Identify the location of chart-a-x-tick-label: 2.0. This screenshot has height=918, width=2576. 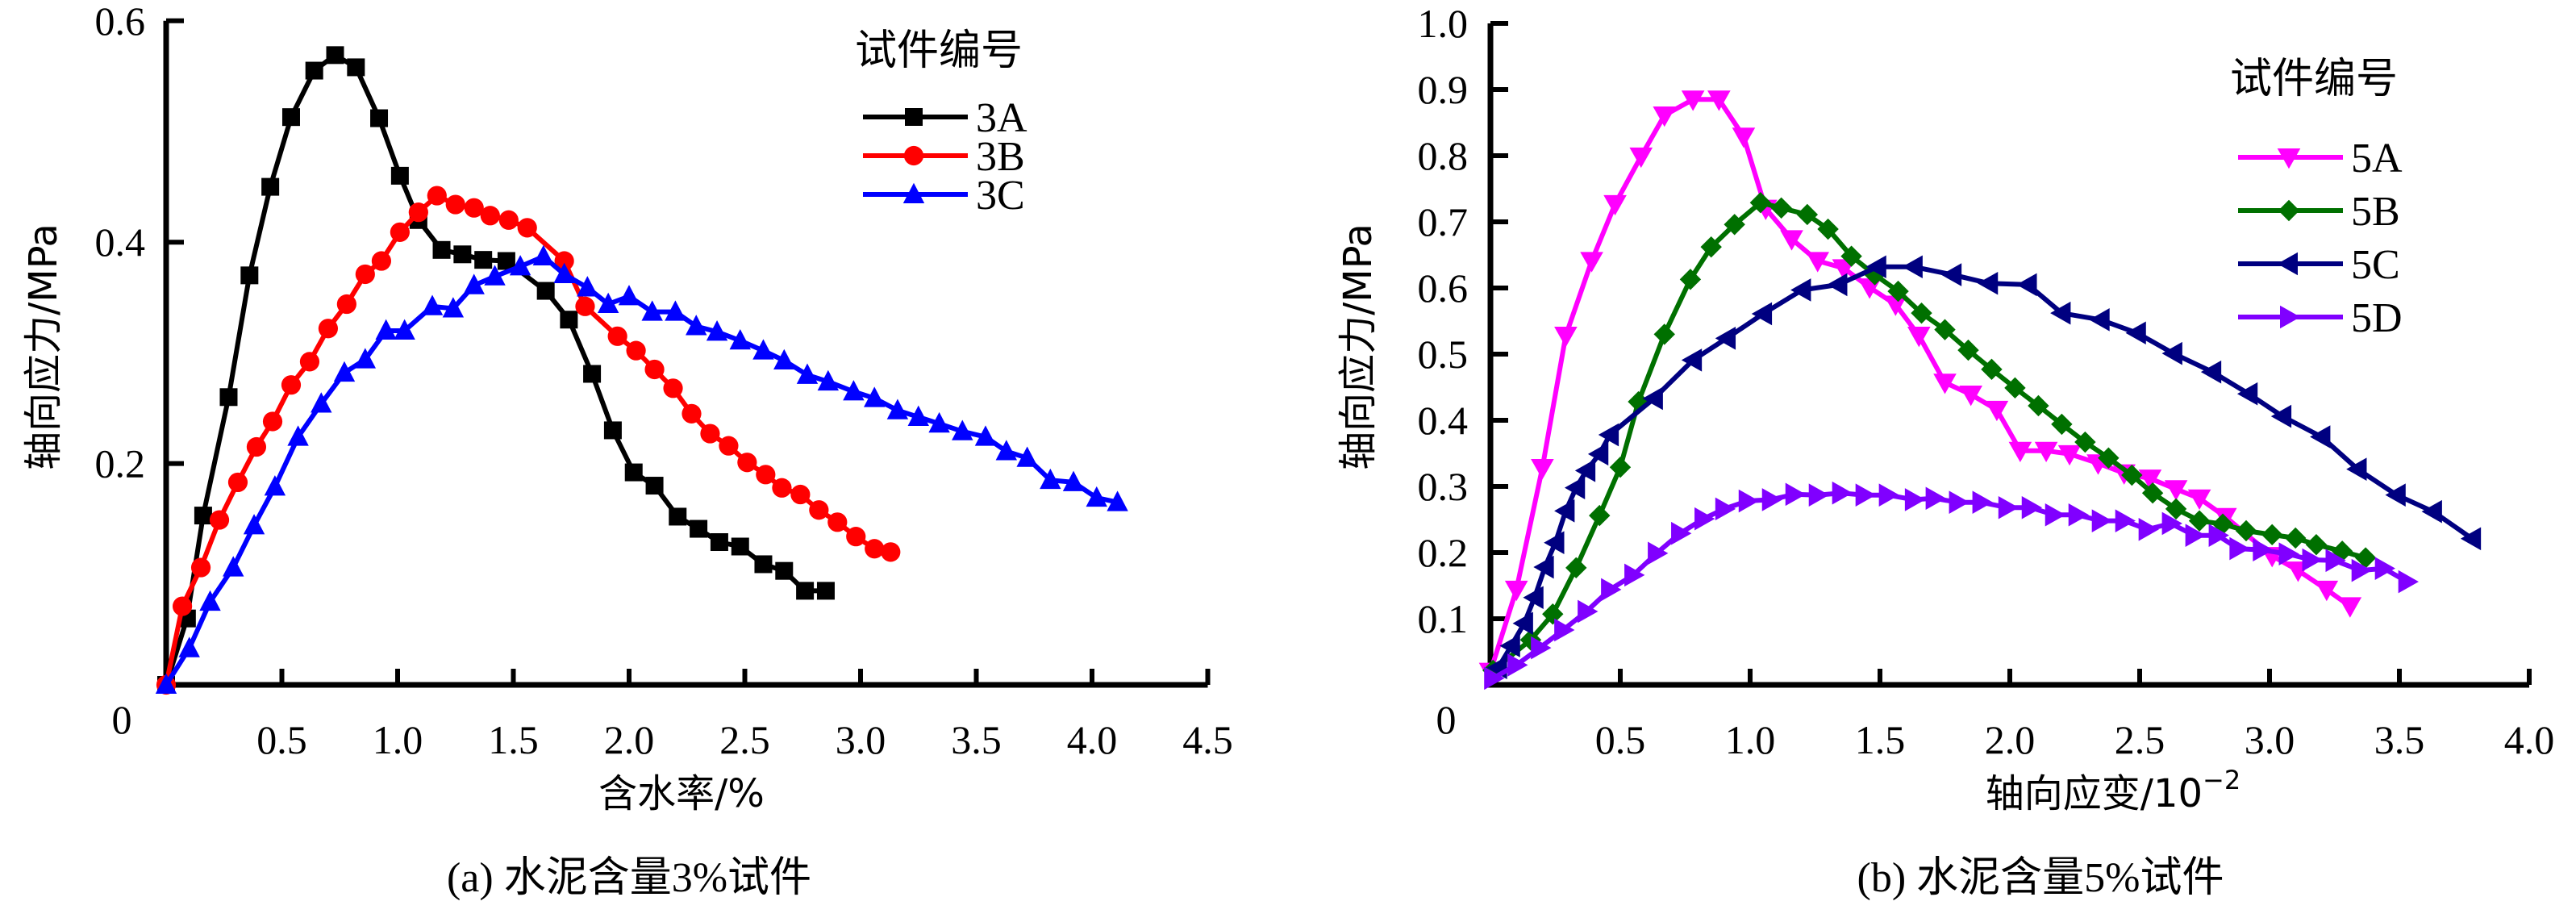
(629, 739).